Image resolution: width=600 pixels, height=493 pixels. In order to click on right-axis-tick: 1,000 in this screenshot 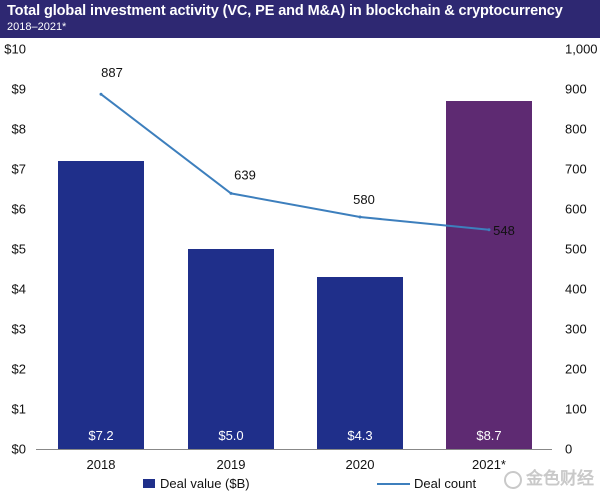, I will do `click(581, 49)`.